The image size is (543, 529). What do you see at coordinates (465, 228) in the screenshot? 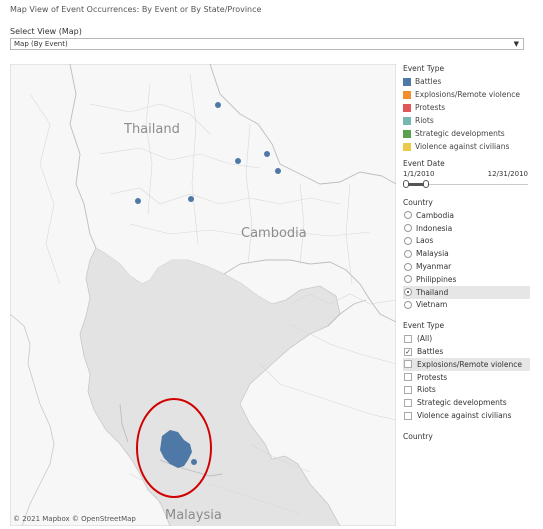
I see `country-option: Indonesia` at bounding box center [465, 228].